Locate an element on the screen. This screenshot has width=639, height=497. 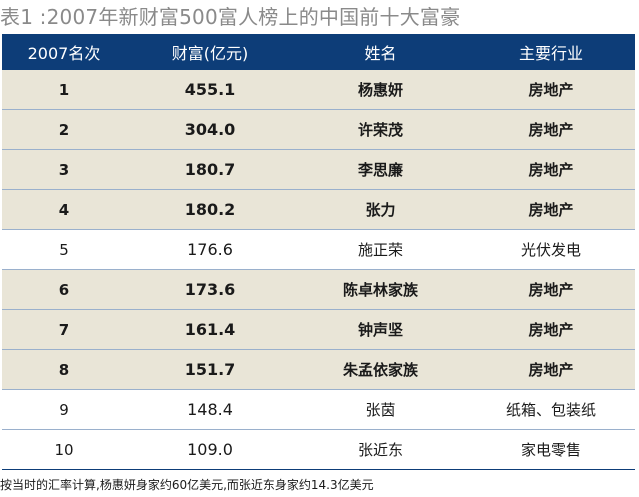
cell-name: 朱孟依家族 is located at coordinates (380, 369).